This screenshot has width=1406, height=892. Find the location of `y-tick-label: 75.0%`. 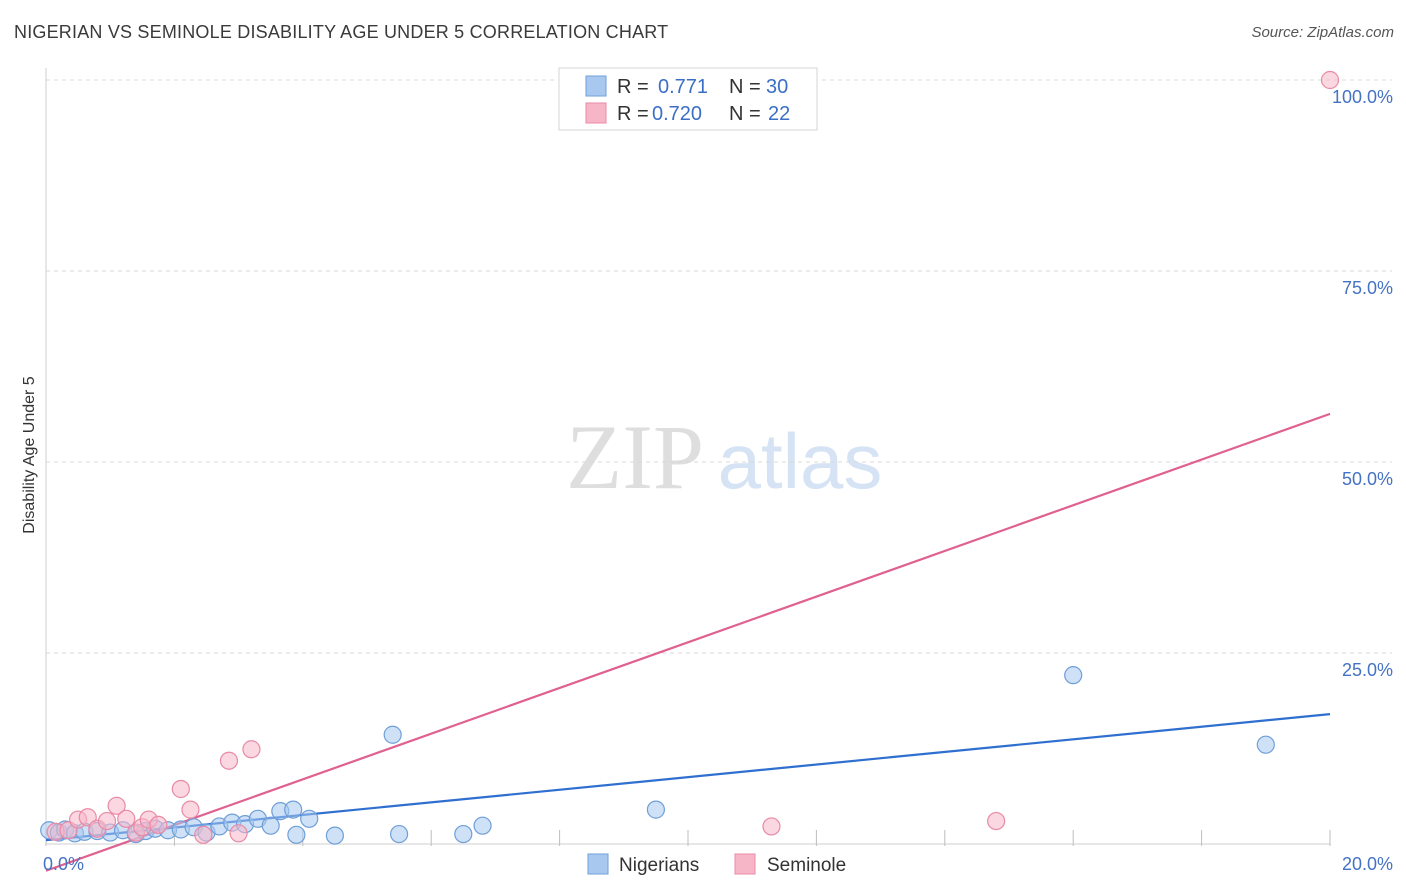

y-tick-label: 75.0% is located at coordinates (1367, 288).